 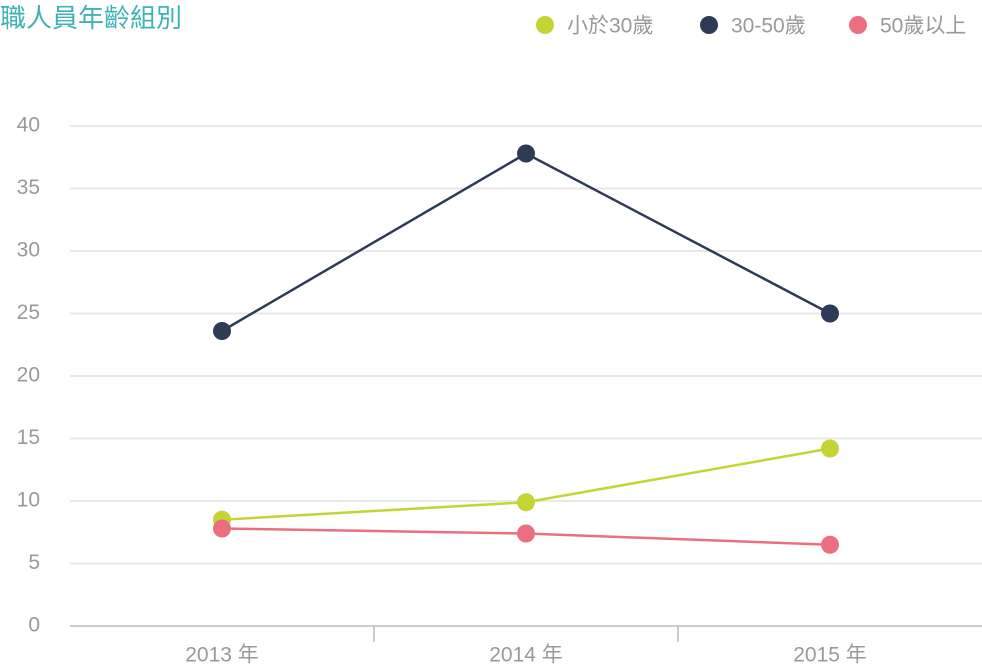 I want to click on y-tick-label: 40, so click(x=28, y=125).